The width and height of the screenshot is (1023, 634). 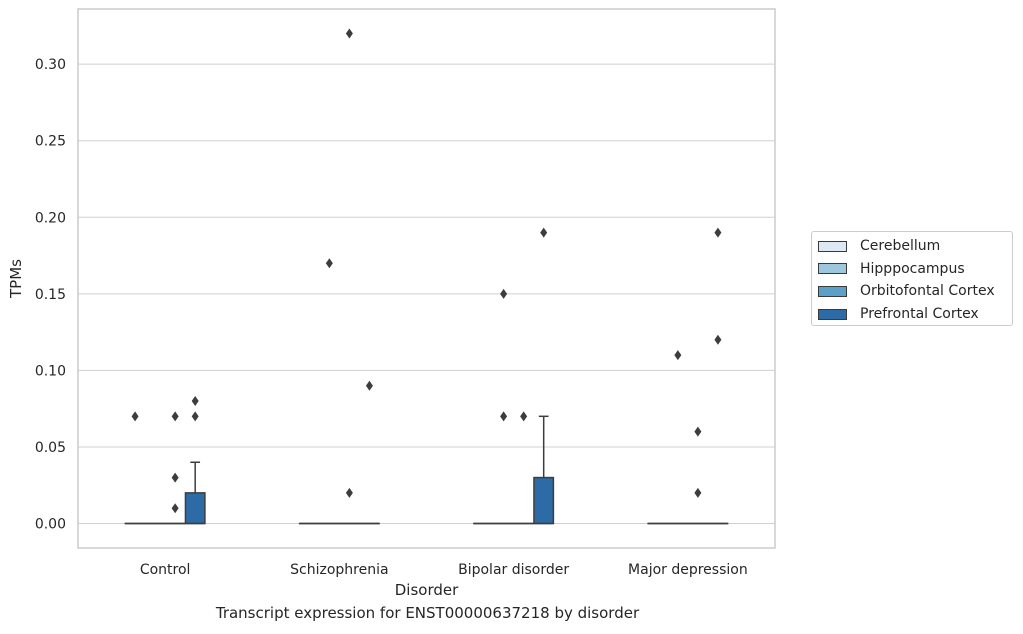 I want to click on legend-item: Orbitofontal Cortex, so click(x=915, y=291).